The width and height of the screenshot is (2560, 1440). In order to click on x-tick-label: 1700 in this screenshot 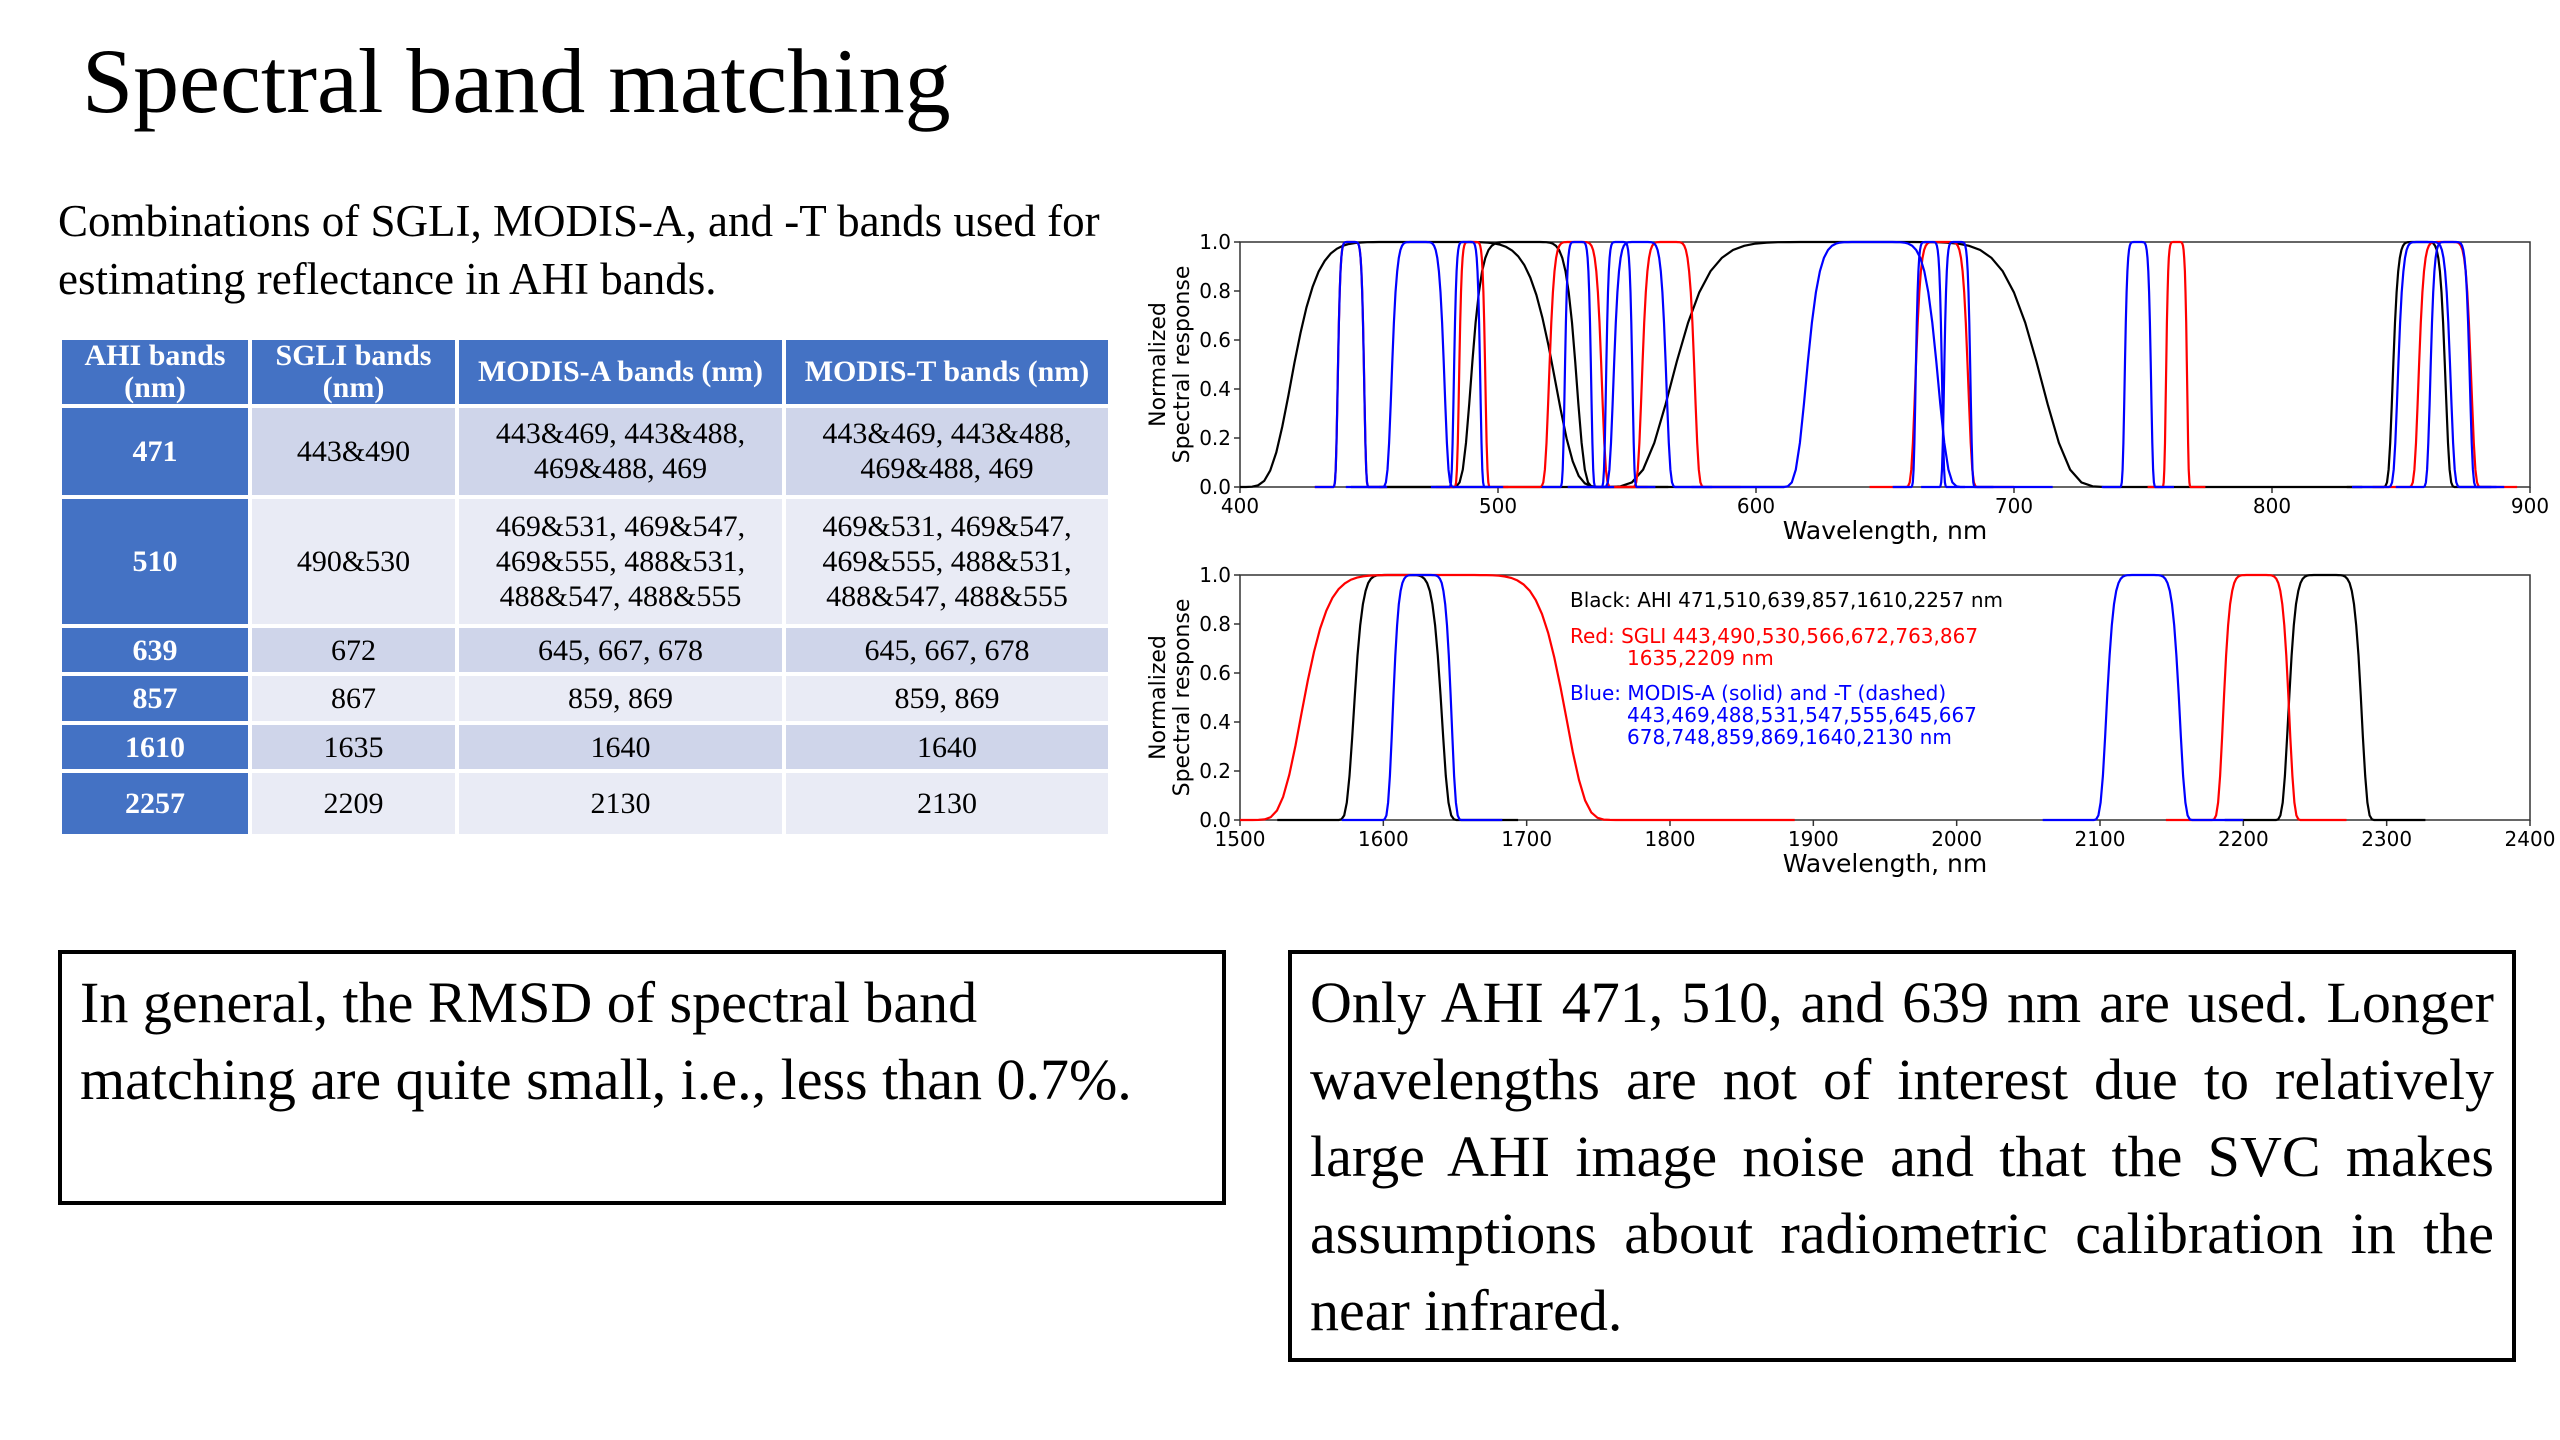, I will do `click(1526, 839)`.